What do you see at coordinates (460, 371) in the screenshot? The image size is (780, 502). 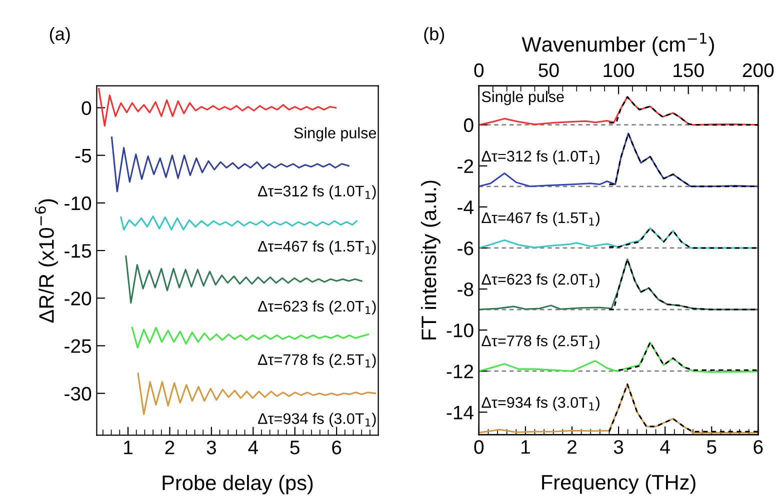 I see `y-tick-label: -12` at bounding box center [460, 371].